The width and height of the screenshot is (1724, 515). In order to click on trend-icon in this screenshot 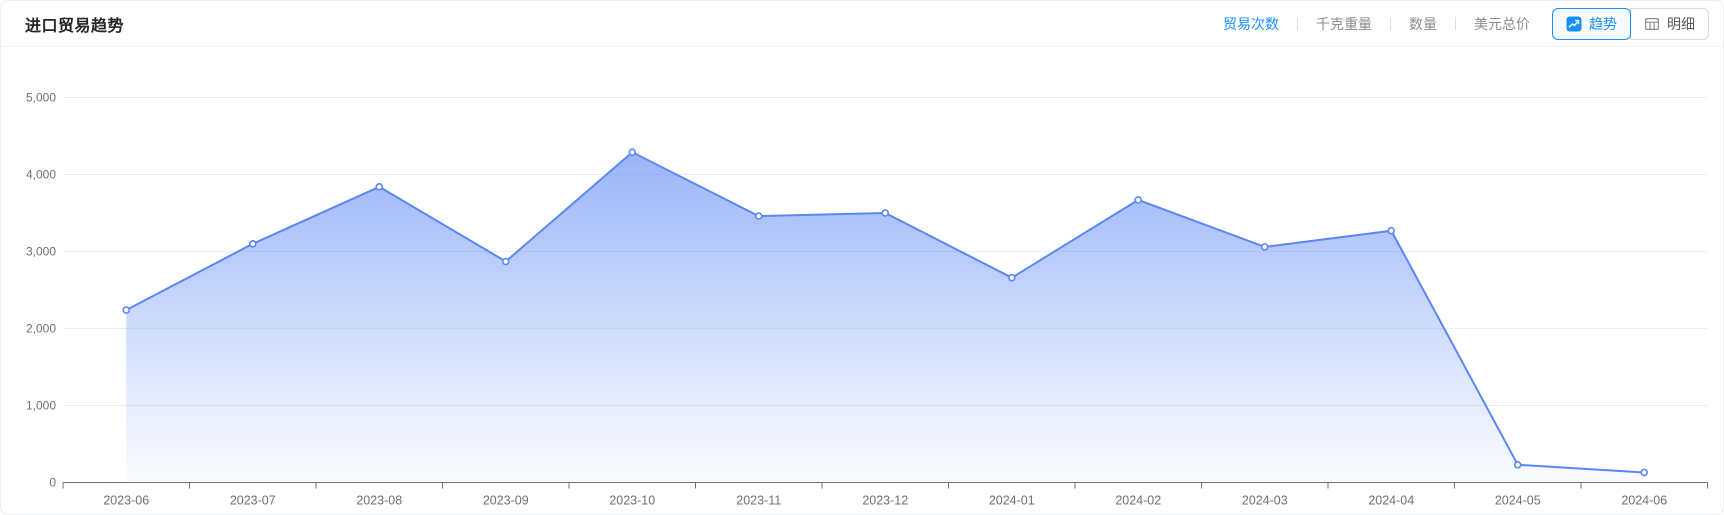, I will do `click(1574, 24)`.